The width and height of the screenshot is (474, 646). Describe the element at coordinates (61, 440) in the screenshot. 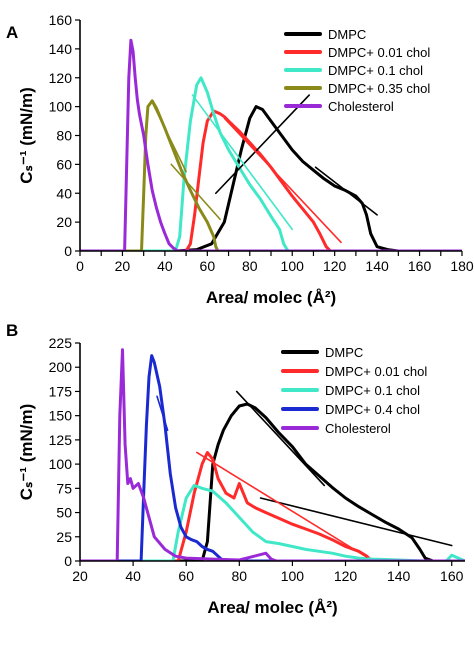

I see `y-tick-label: 125` at that location.